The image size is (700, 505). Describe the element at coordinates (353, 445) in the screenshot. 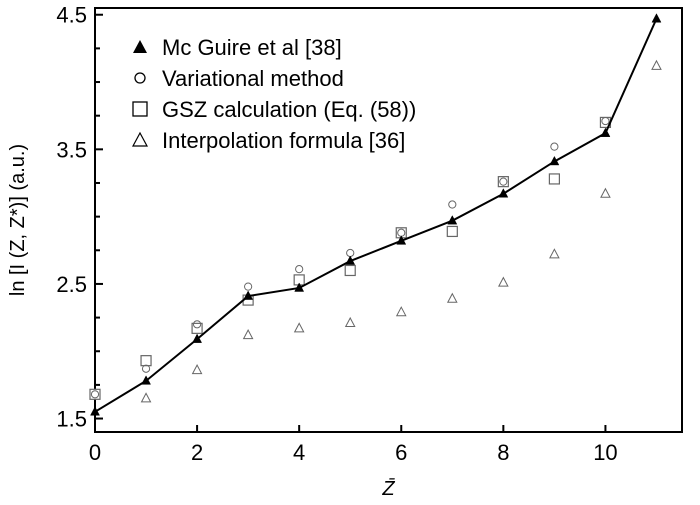

I see `x-axis-ticks: 0 2 4 6 8 10` at that location.